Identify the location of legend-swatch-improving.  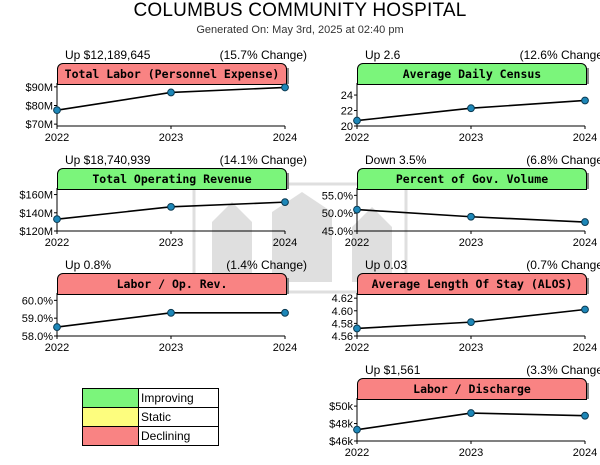
(111, 398).